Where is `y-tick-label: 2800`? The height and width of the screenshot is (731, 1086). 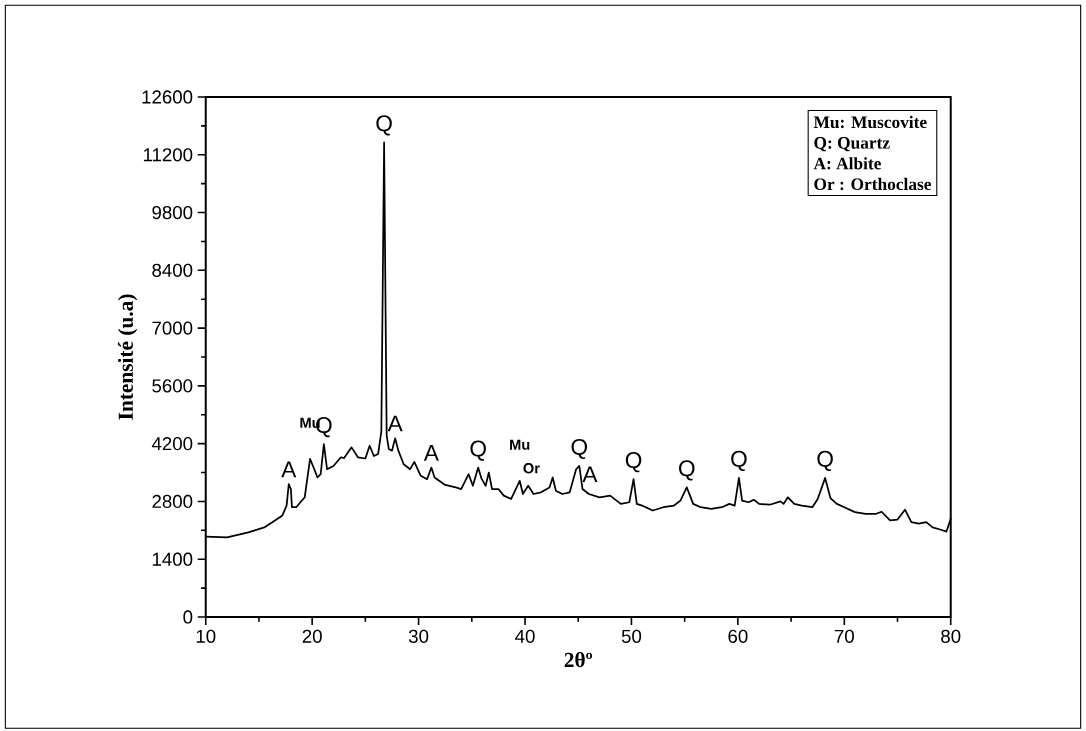 y-tick-label: 2800 is located at coordinates (172, 501).